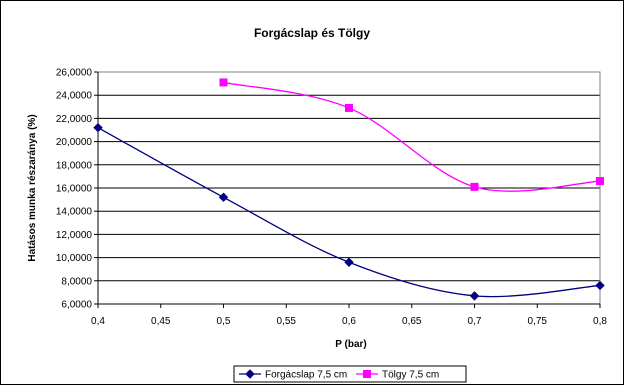 This screenshot has height=385, width=624. Describe the element at coordinates (287, 321) in the screenshot. I see `x-tick-label: 0,55` at that location.